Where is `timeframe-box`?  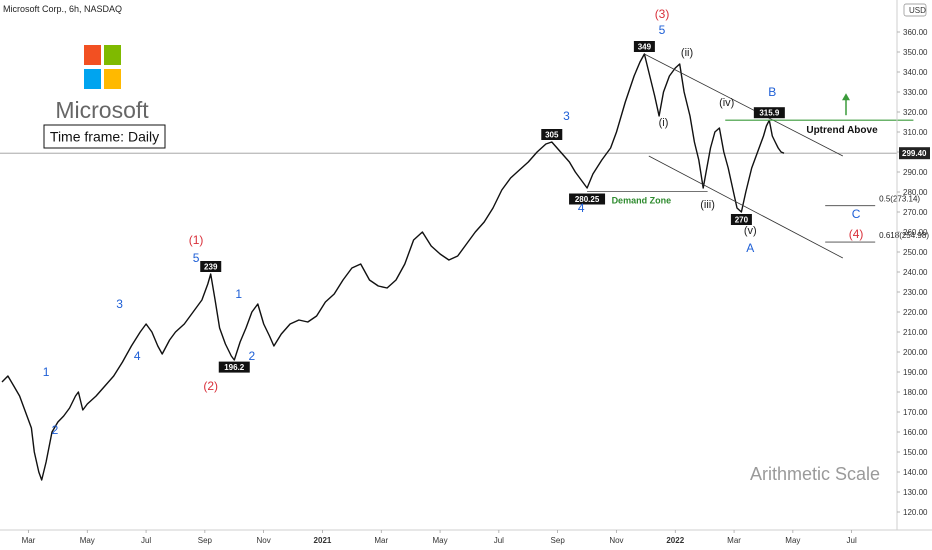 timeframe-box is located at coordinates (104, 136).